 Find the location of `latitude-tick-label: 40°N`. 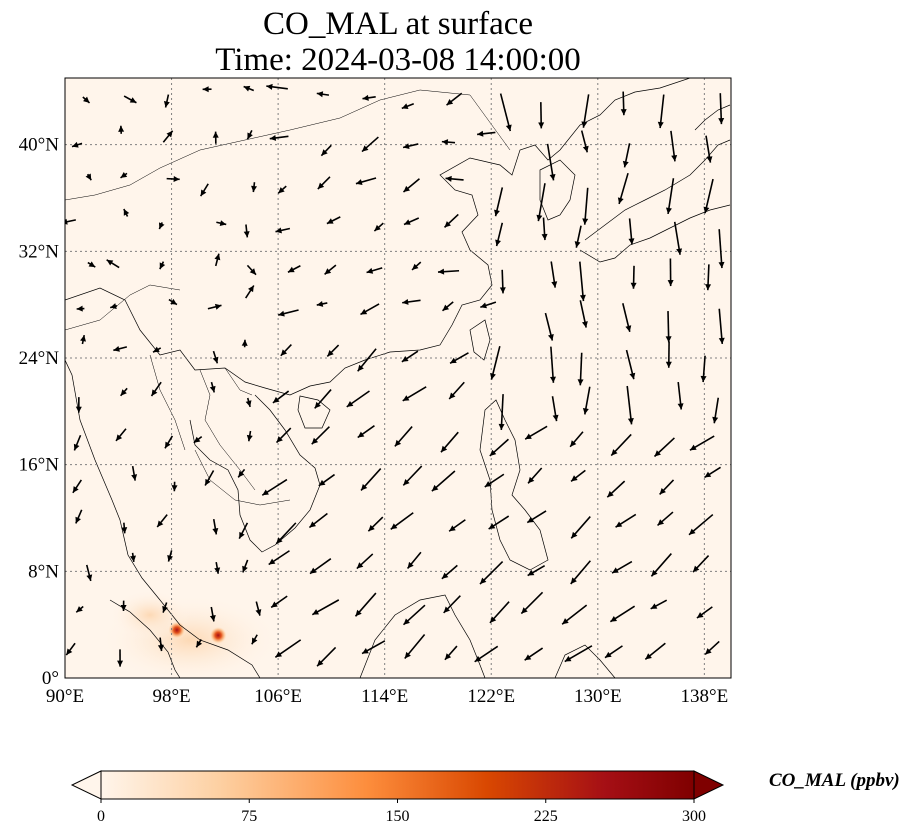

latitude-tick-label: 40°N is located at coordinates (39, 145).